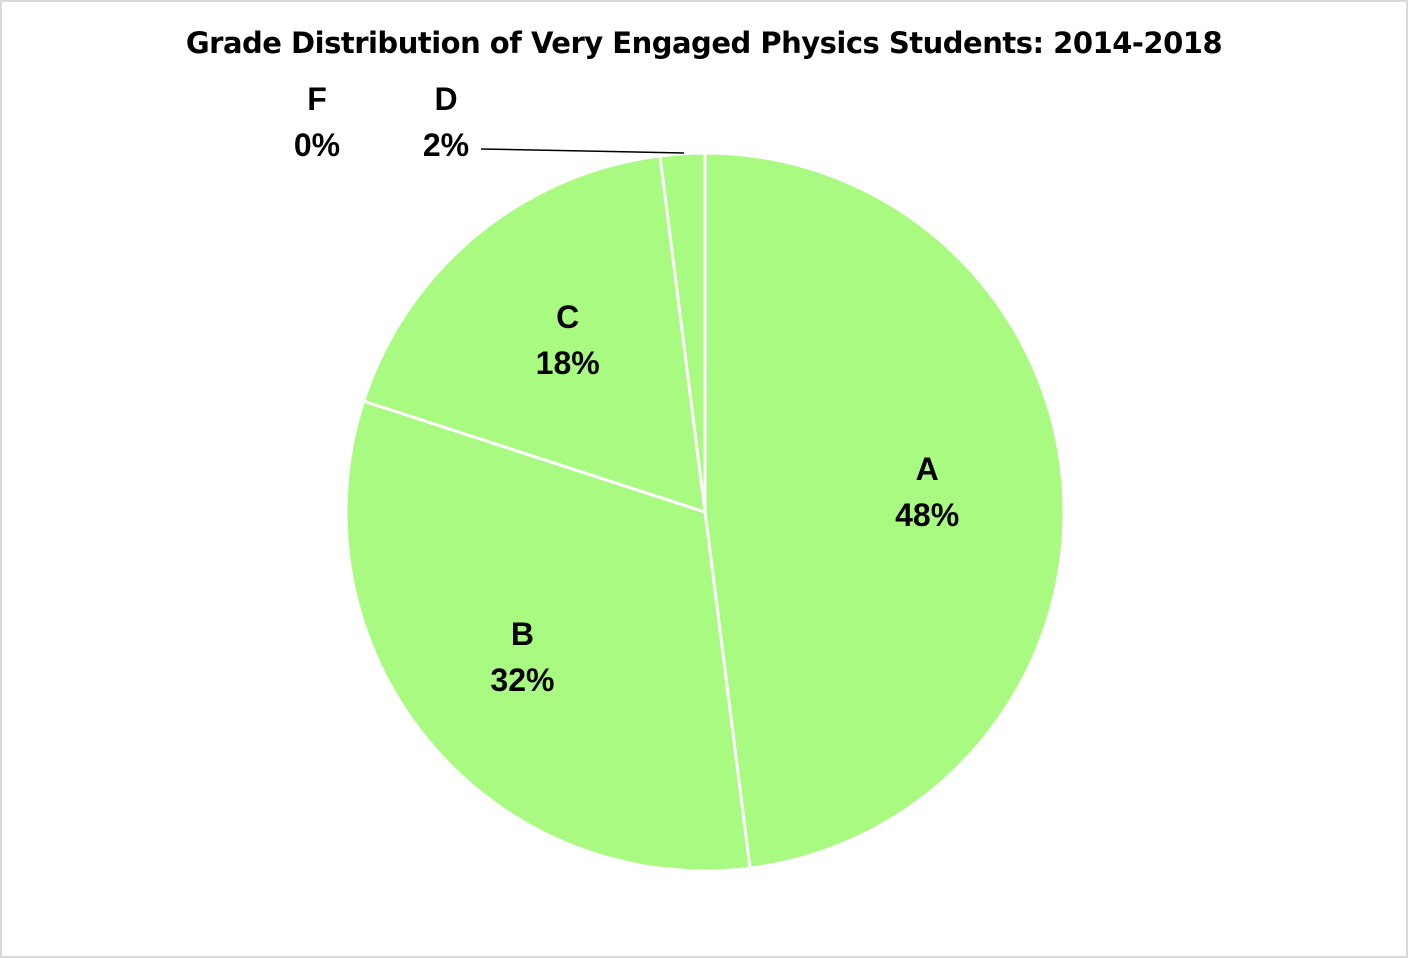 Image resolution: width=1408 pixels, height=958 pixels. I want to click on leader-line-d, so click(582, 151).